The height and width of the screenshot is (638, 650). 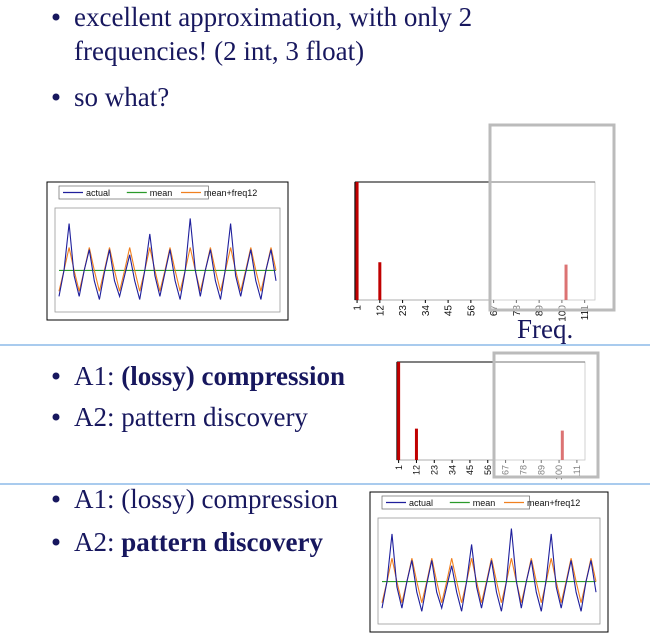 I want to click on text-part: excellent approximation, with only 2, so click(x=273, y=17).